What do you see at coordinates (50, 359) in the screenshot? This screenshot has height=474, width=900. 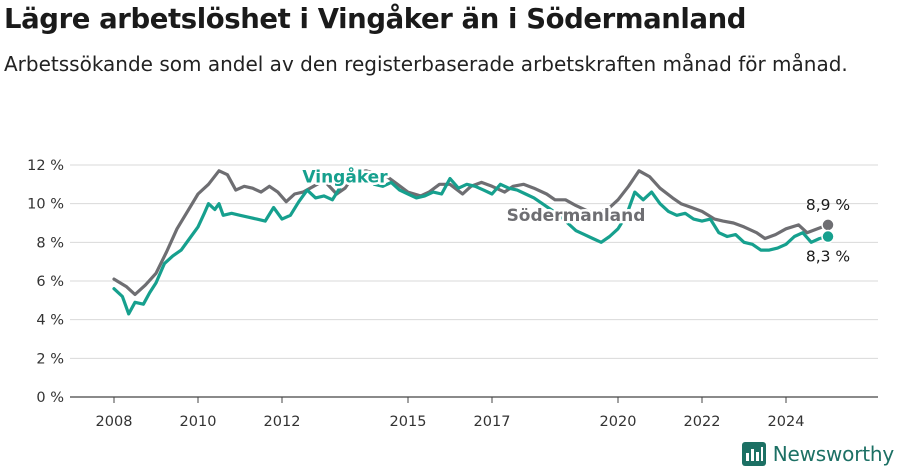 I see `y-tick-label: 2 %` at bounding box center [50, 359].